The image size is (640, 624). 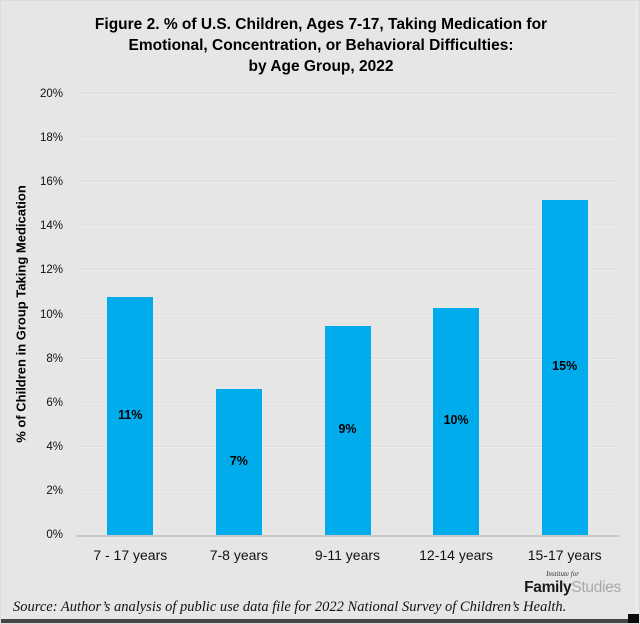 What do you see at coordinates (347, 555) in the screenshot?
I see `x-tick-label-9-11-years: 9-11 years` at bounding box center [347, 555].